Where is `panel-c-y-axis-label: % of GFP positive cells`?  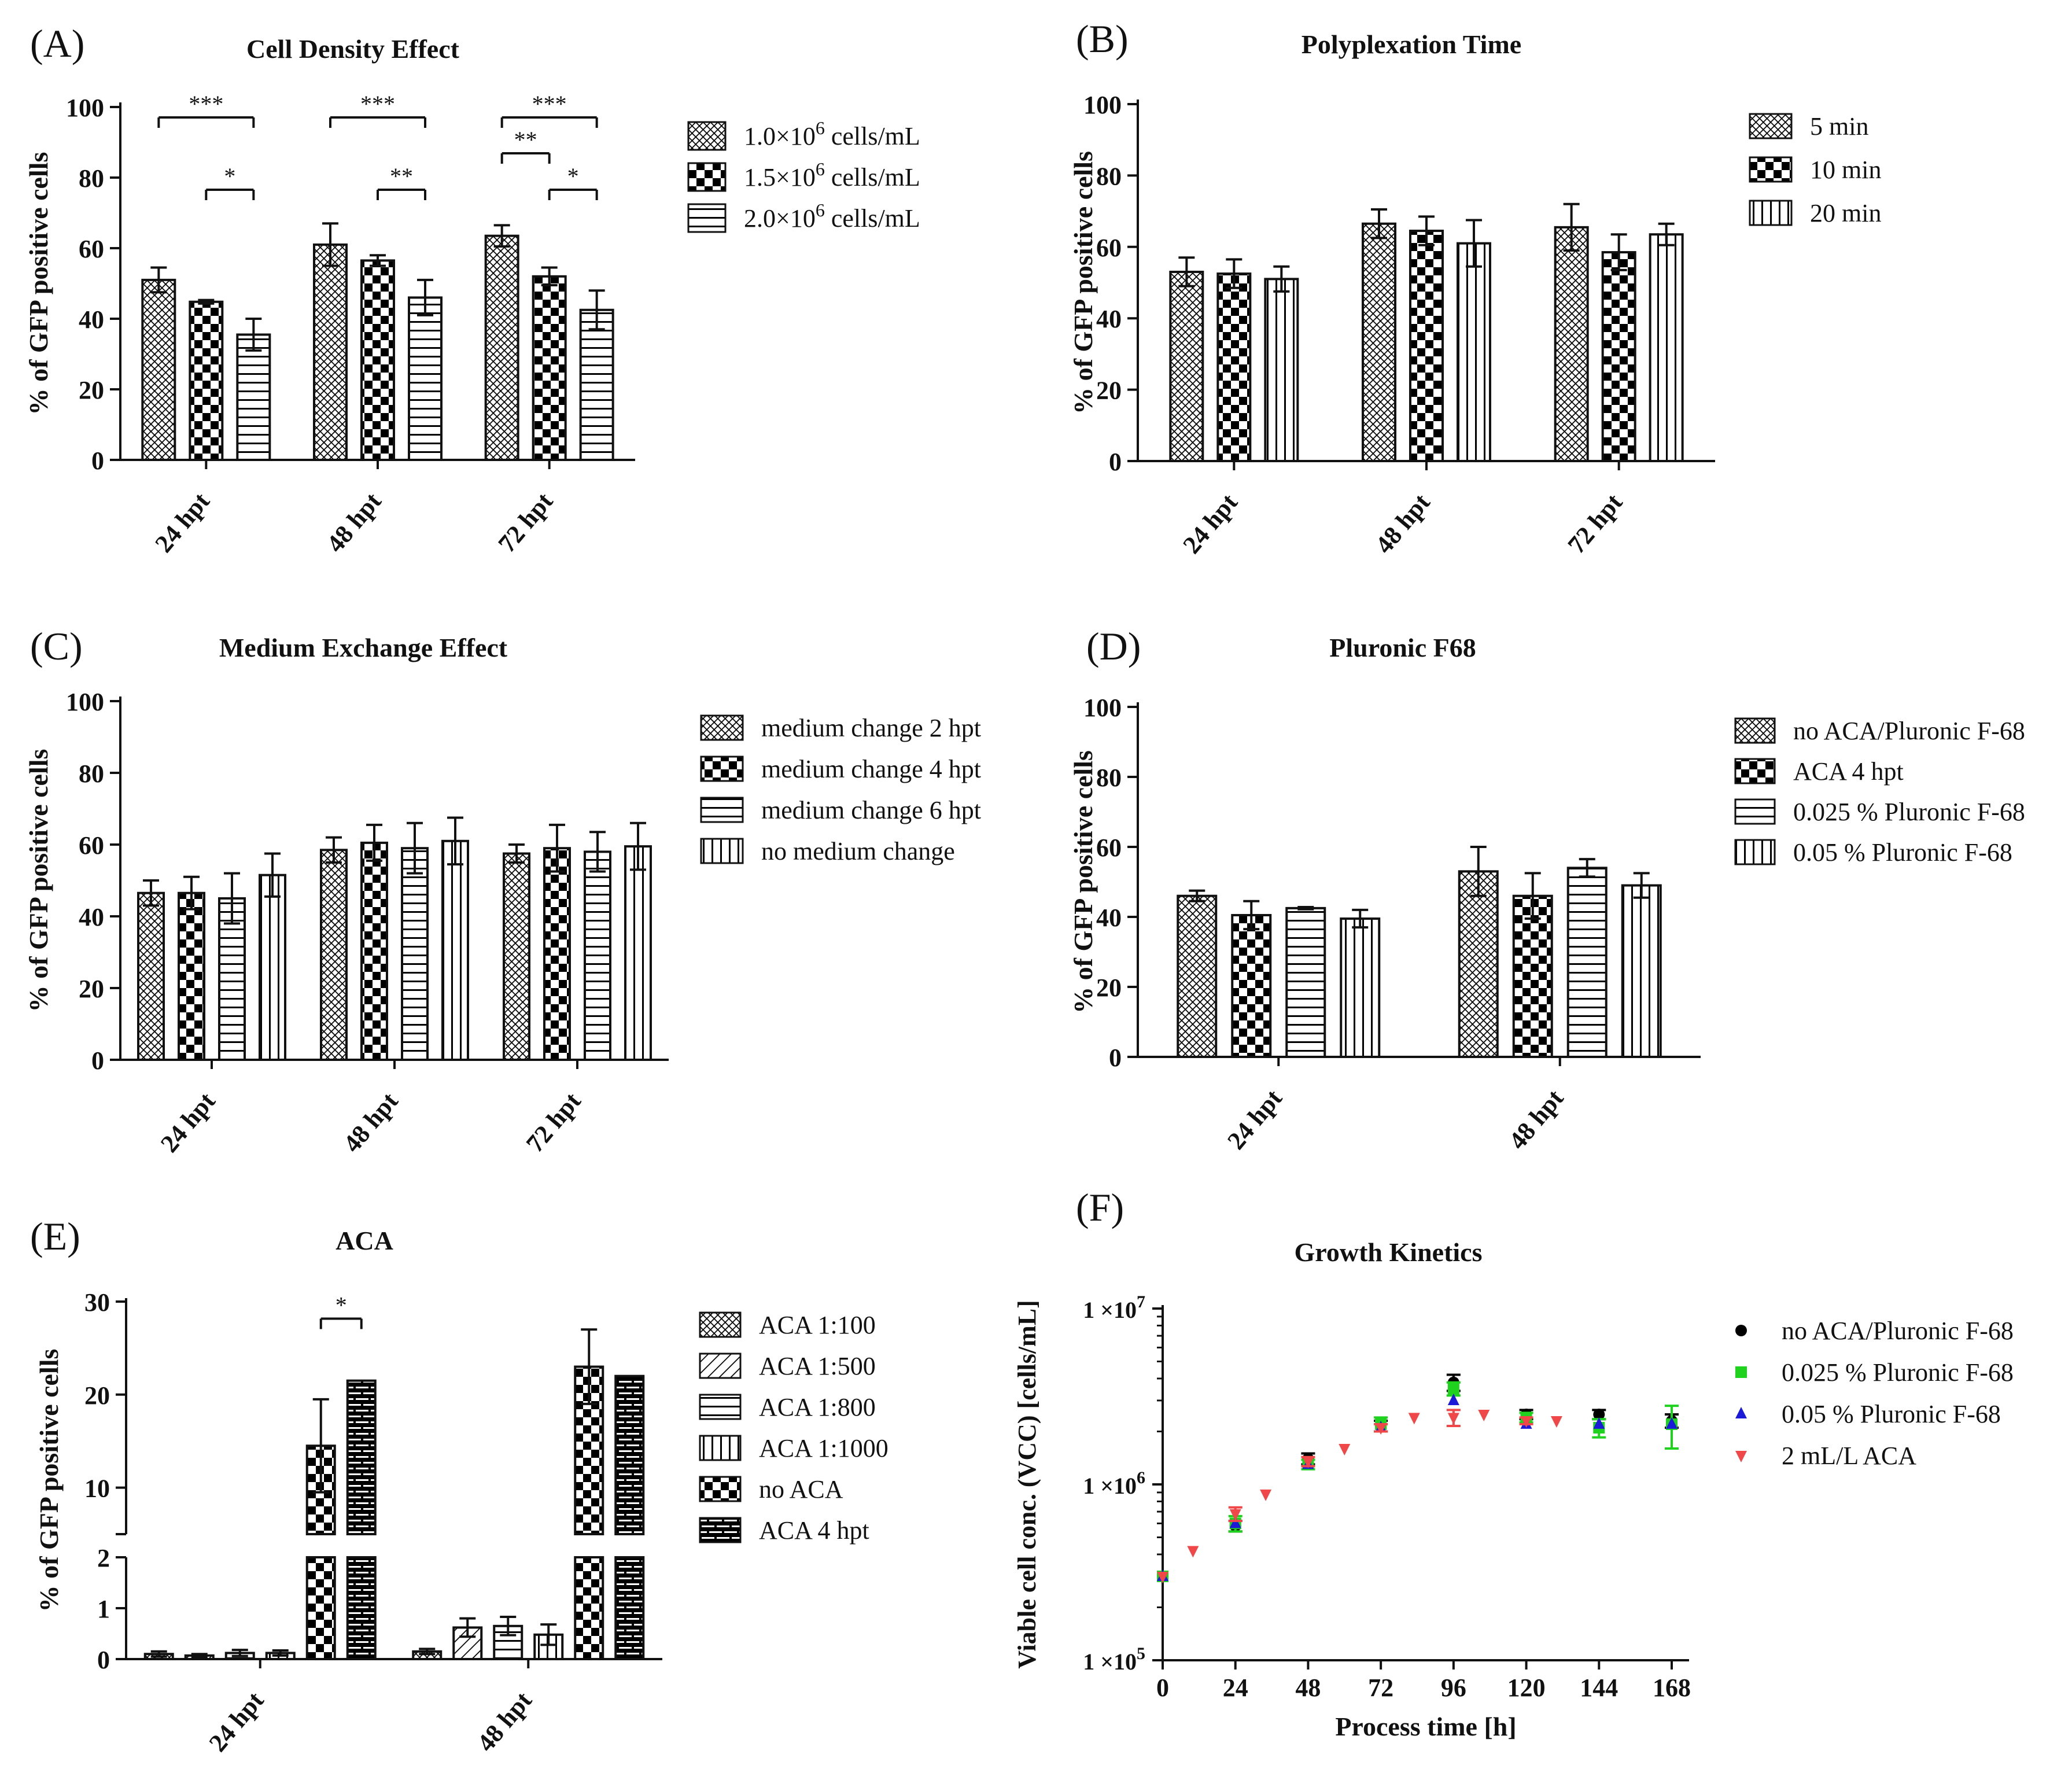
panel-c-y-axis-label: % of GFP positive cells is located at coordinates (38, 881).